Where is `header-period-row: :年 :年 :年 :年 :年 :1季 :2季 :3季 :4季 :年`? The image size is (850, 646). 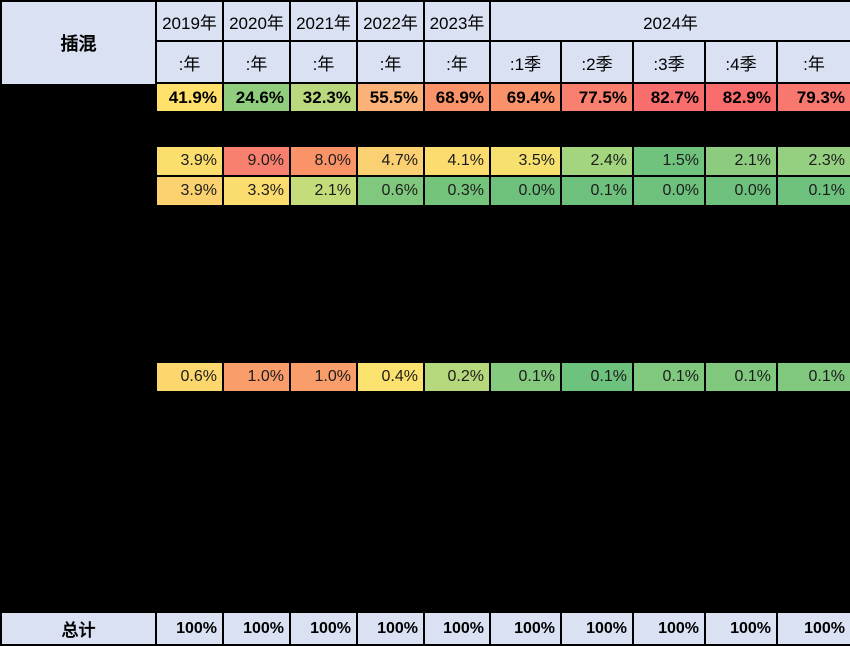 header-period-row: :年 :年 :年 :年 :年 :1季 :2季 :3季 :4季 :年 is located at coordinates (503, 63).